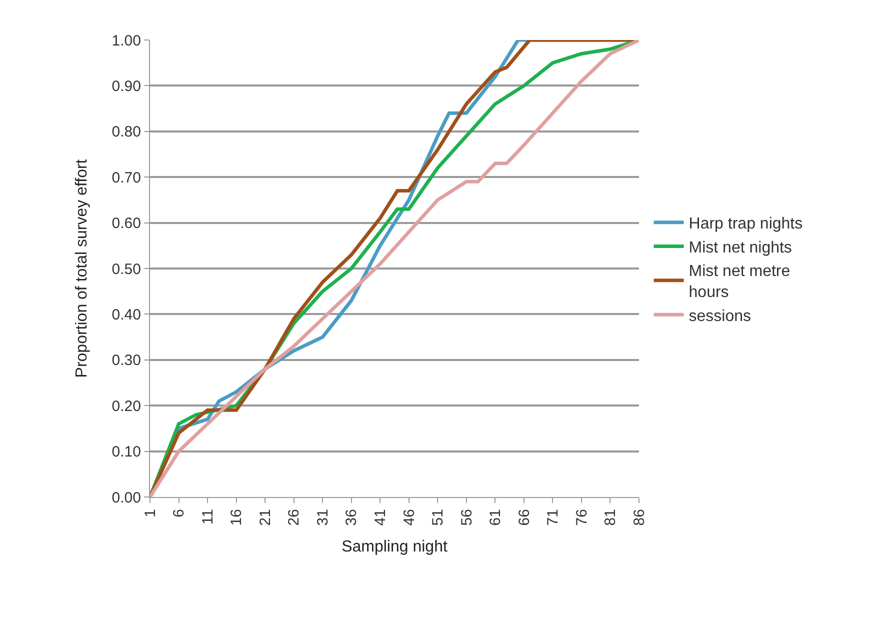 This screenshot has height=617, width=869. Describe the element at coordinates (265, 517) in the screenshot. I see `x-tick-label: 21` at that location.